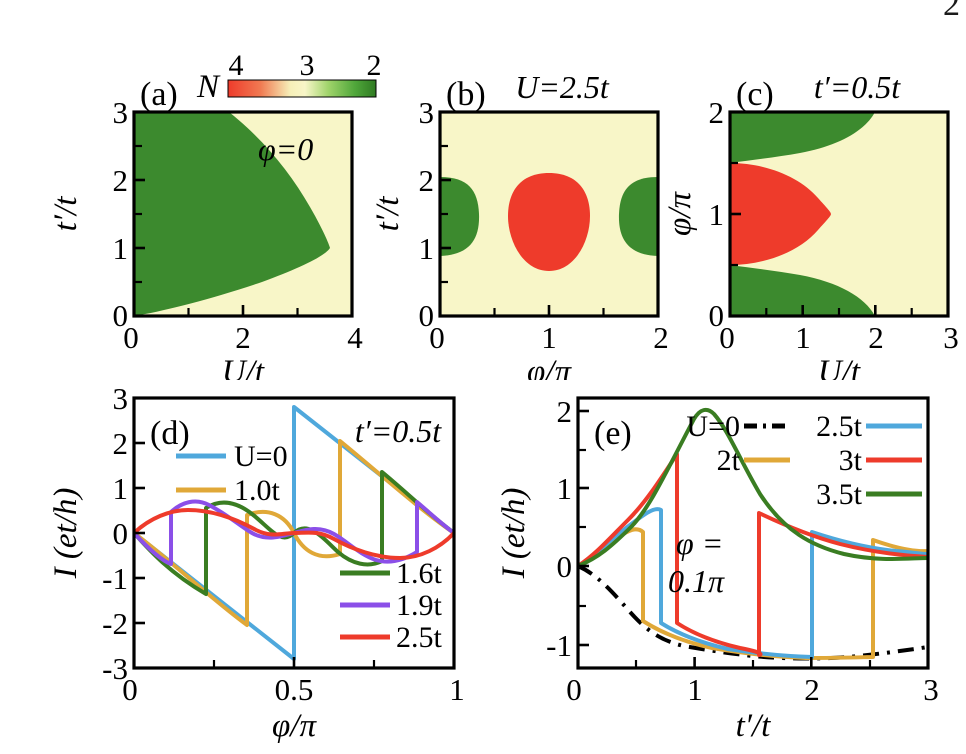 The image size is (966, 754). Describe the element at coordinates (374, 65) in the screenshot. I see `colorbar-tick-2: 2` at that location.